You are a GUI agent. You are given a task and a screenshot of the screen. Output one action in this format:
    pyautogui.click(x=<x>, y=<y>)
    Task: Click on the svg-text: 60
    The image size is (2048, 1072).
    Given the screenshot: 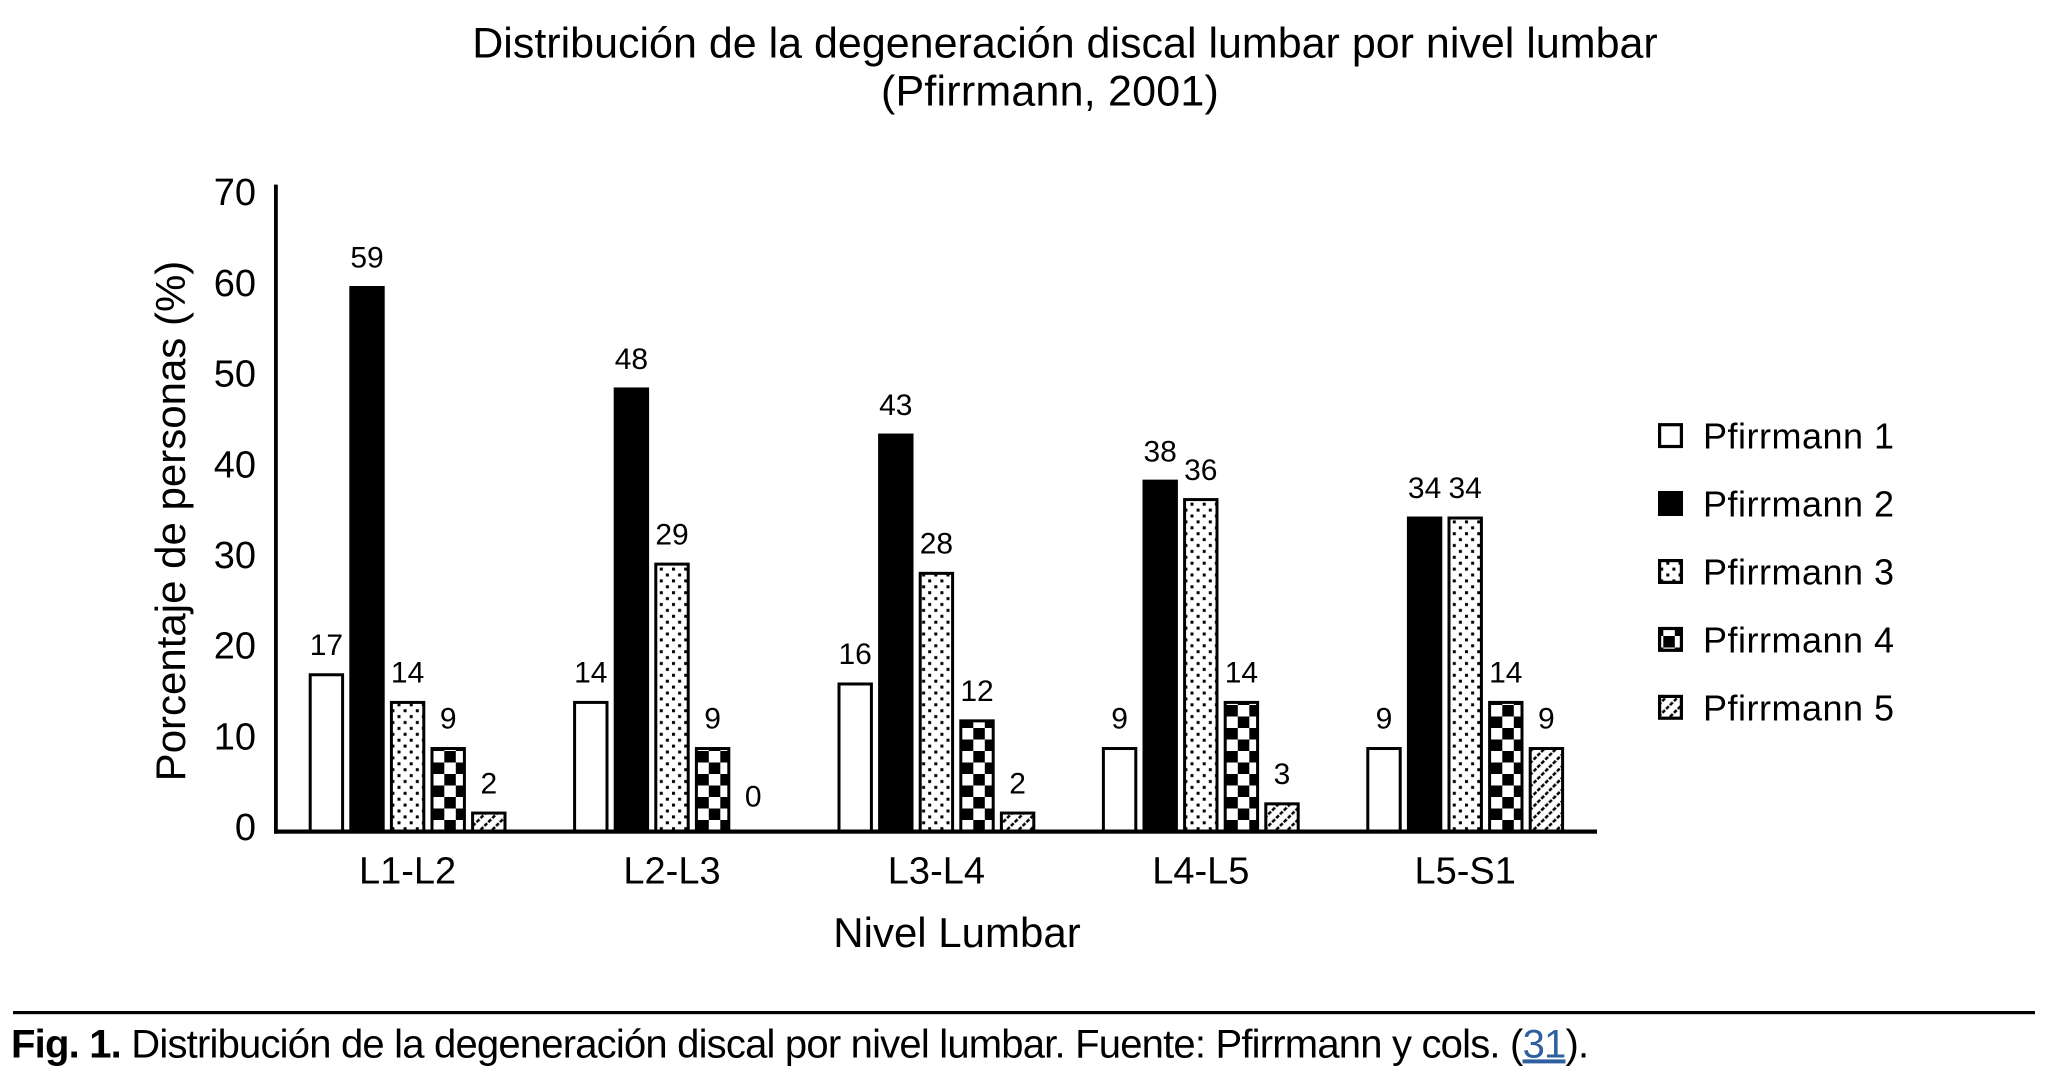 What is the action you would take?
    pyautogui.click(x=235, y=284)
    